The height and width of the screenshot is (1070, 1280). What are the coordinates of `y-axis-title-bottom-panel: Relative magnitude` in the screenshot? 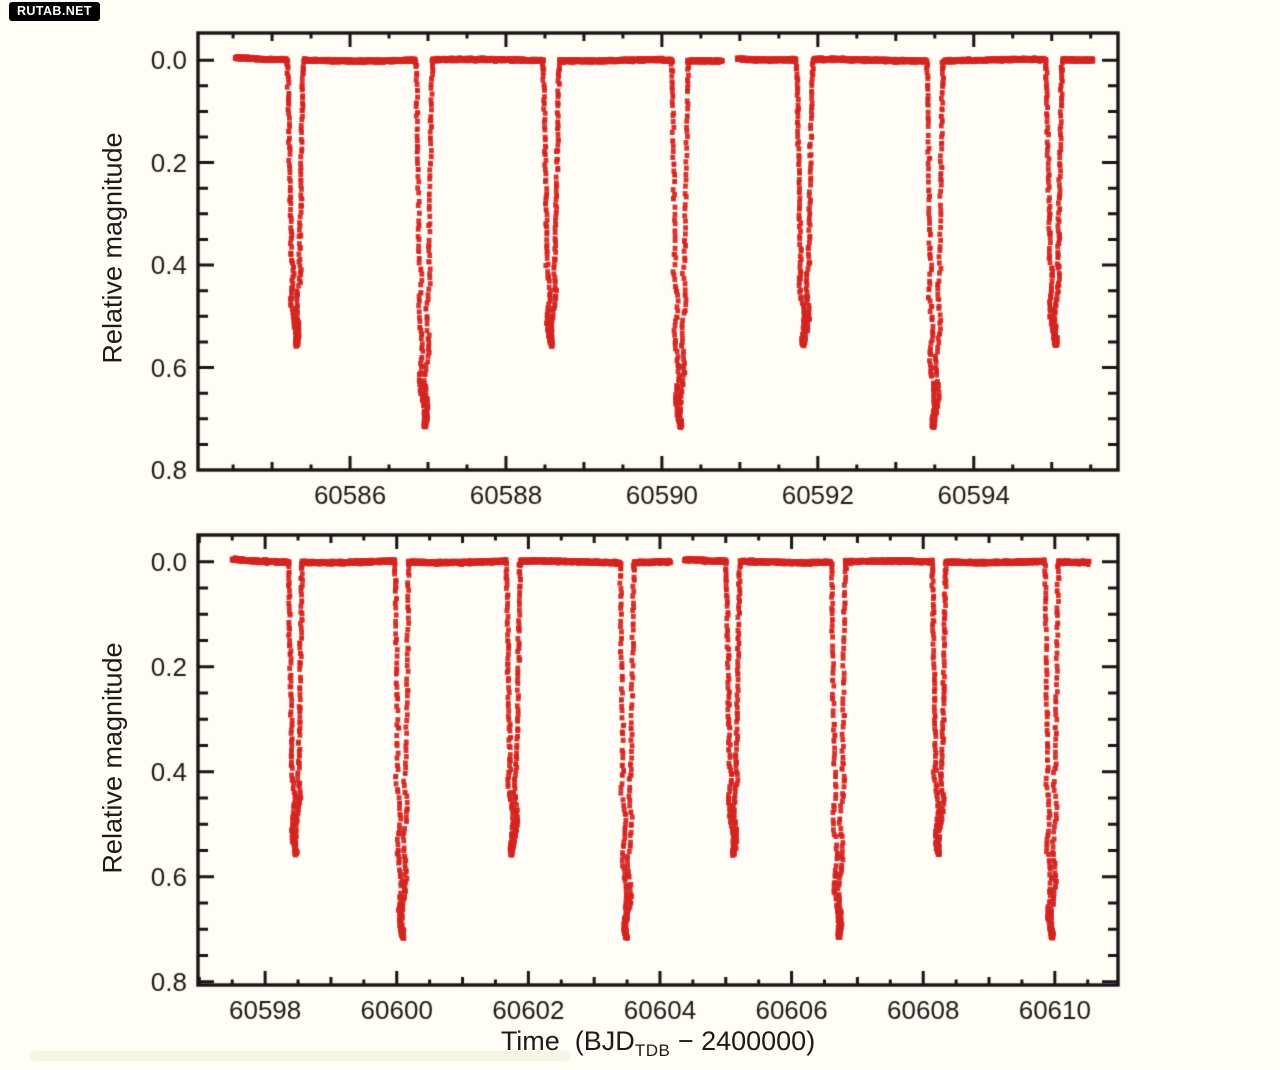 It's located at (112, 758).